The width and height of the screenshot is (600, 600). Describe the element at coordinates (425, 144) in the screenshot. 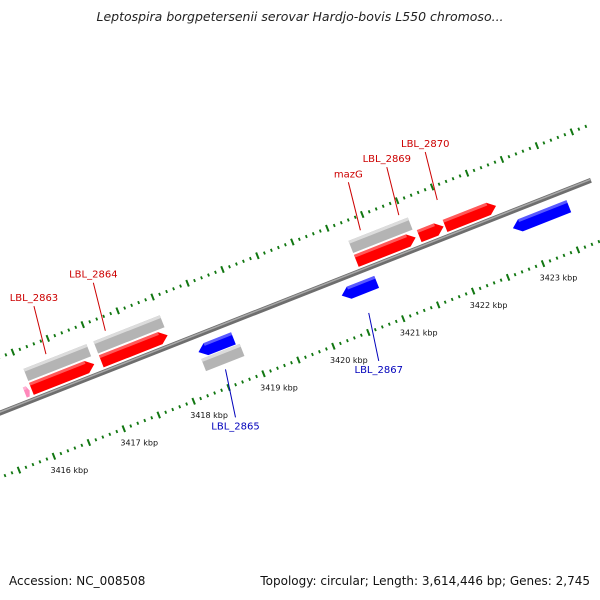

I see `gene-label-LBL_2870: LBL_2870` at that location.